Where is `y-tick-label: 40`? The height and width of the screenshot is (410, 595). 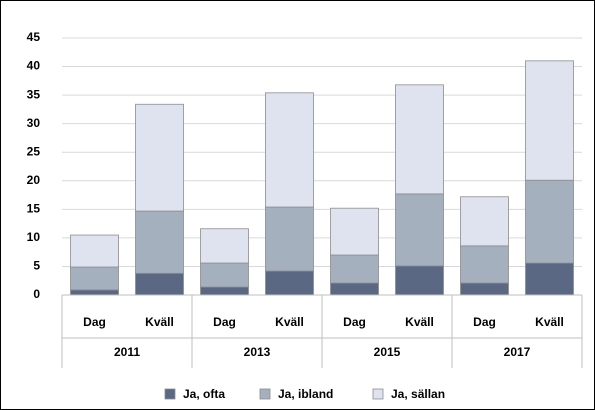 y-tick-label: 40 is located at coordinates (34, 66).